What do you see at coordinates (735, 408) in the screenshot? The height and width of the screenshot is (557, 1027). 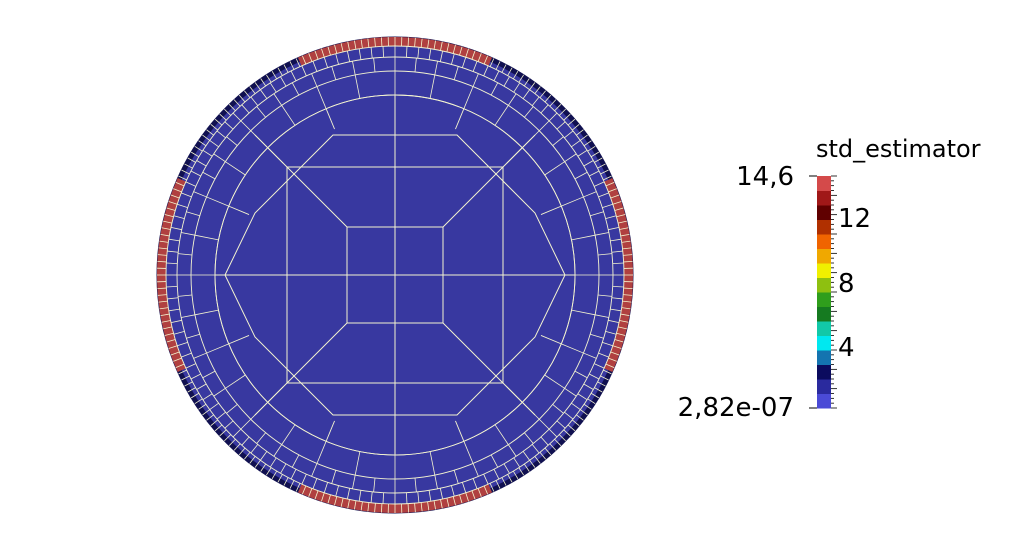 I see `color-legend-min-label: 2,82e-07` at bounding box center [735, 408].